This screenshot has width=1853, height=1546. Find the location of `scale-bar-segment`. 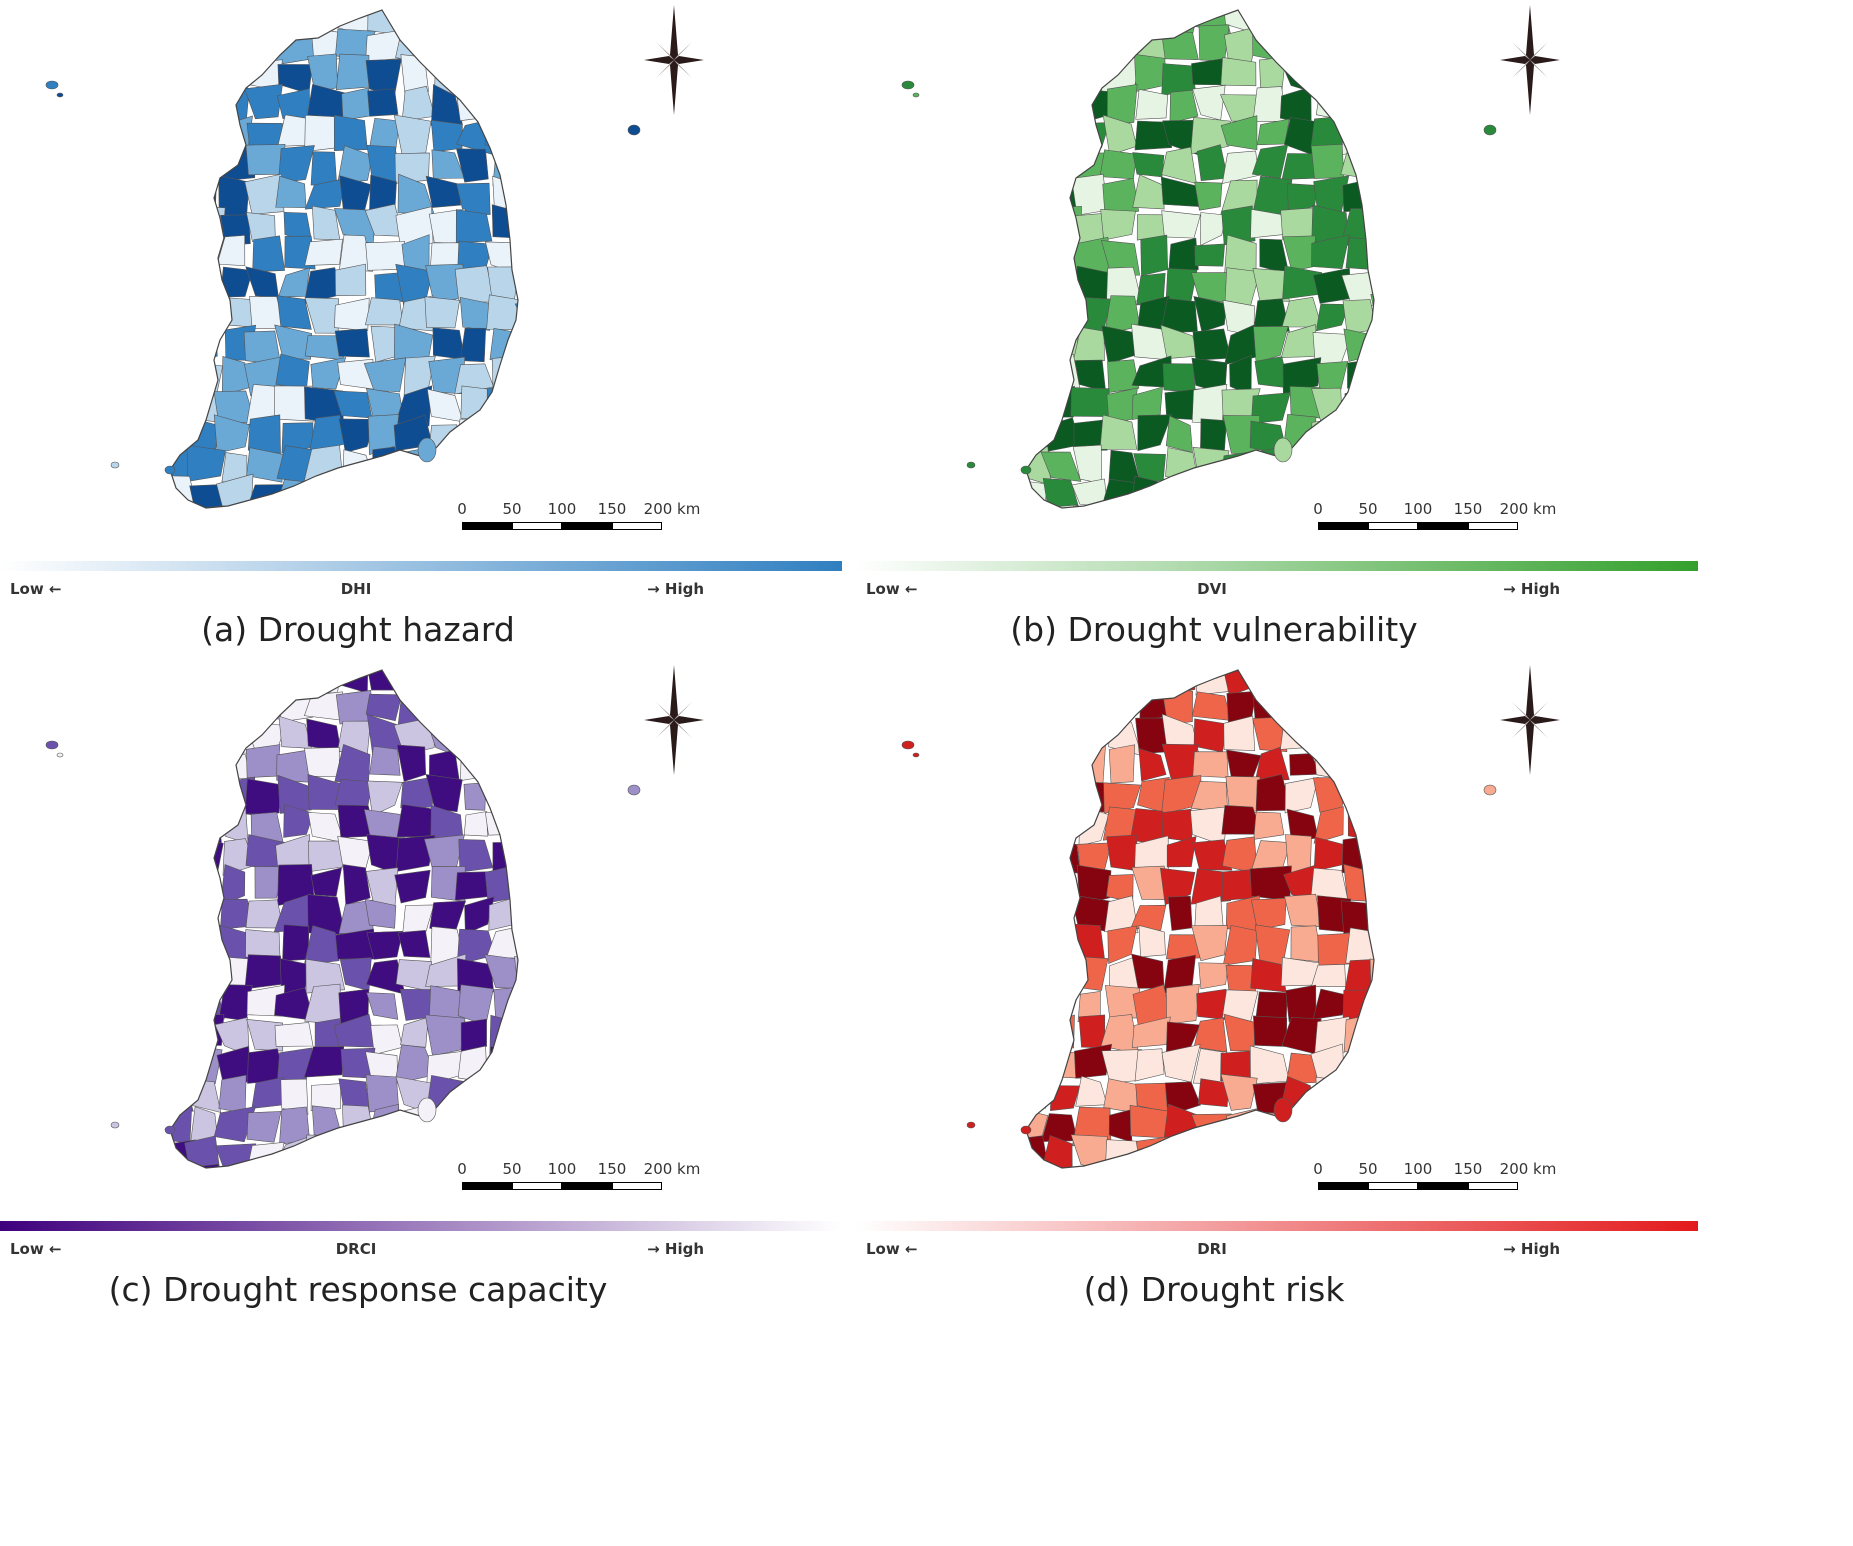

scale-bar-segment is located at coordinates (1393, 1186).